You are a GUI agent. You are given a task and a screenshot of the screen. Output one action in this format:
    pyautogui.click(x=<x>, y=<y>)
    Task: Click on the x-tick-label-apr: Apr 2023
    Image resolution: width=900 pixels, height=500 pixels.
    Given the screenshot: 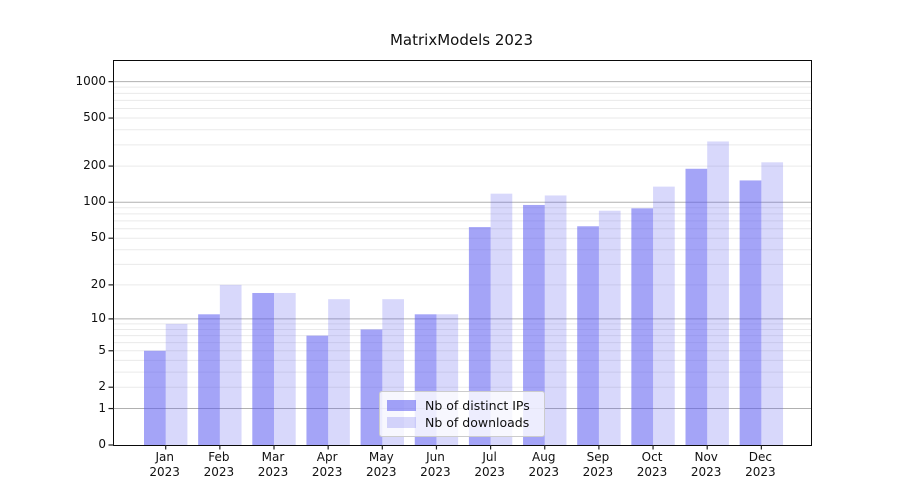 What is the action you would take?
    pyautogui.click(x=327, y=464)
    